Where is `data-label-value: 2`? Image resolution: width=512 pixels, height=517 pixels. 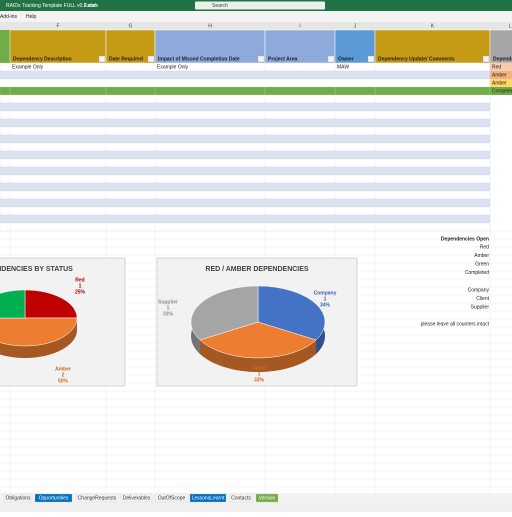
data-label-value: 2 is located at coordinates (63, 375).